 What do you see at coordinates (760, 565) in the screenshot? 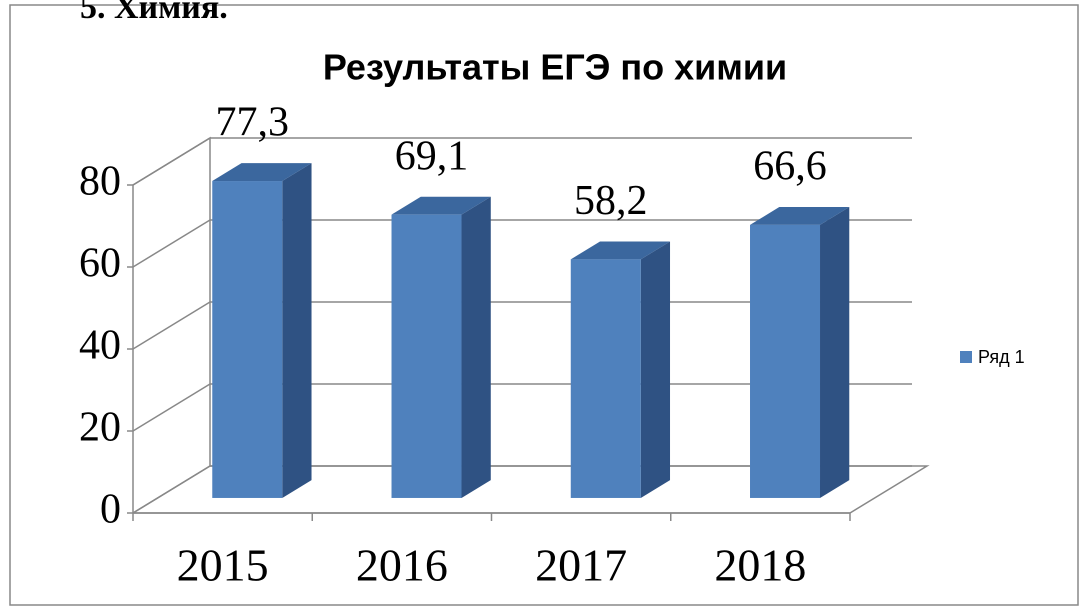
I see `x-tick-label: 2018` at bounding box center [760, 565].